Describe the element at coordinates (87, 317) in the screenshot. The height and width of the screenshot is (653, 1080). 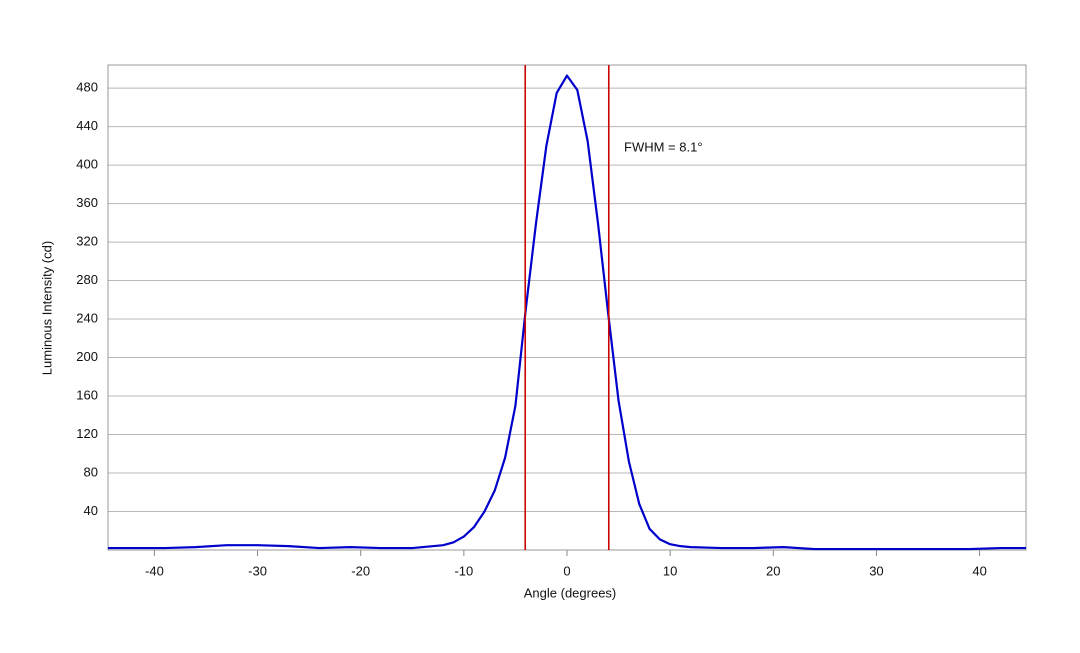
I see `y-tick-label: 240` at that location.